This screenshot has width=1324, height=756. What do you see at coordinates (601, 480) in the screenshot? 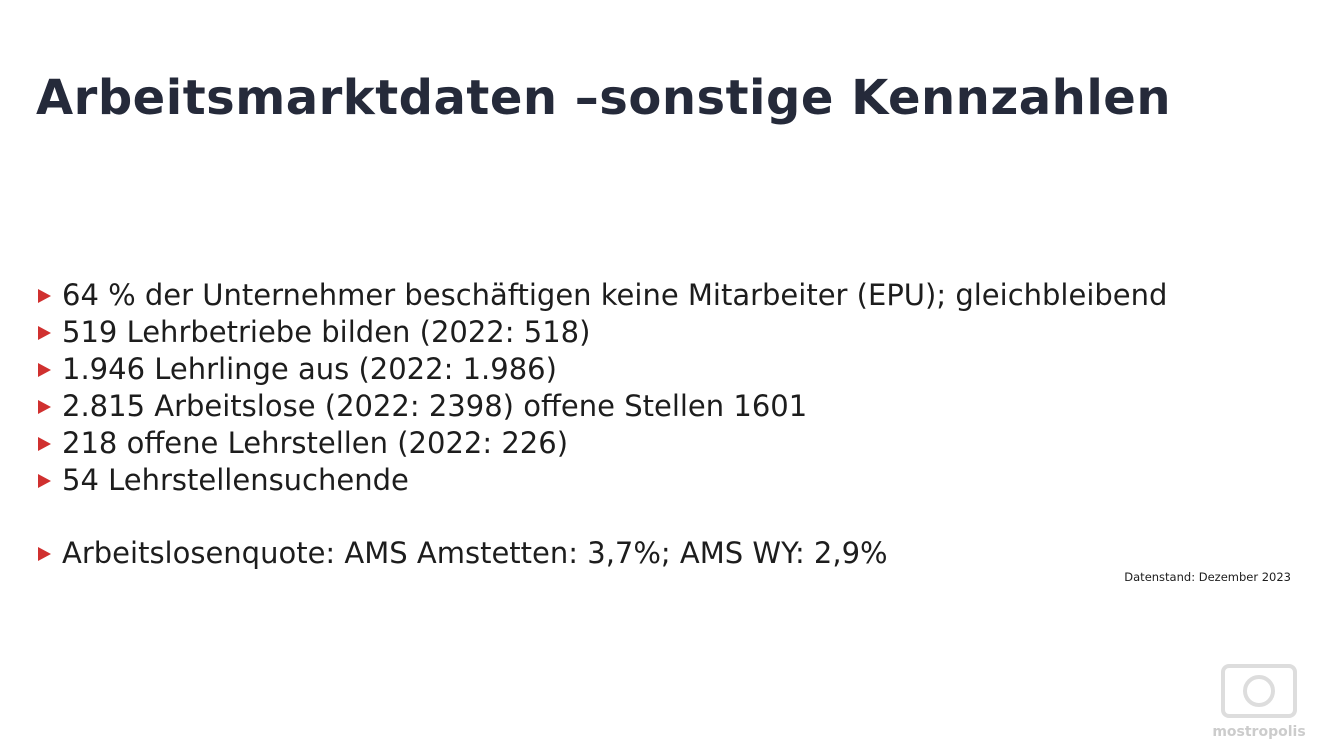
I see `bullet: 54 Lehrstellensuchende` at bounding box center [601, 480].